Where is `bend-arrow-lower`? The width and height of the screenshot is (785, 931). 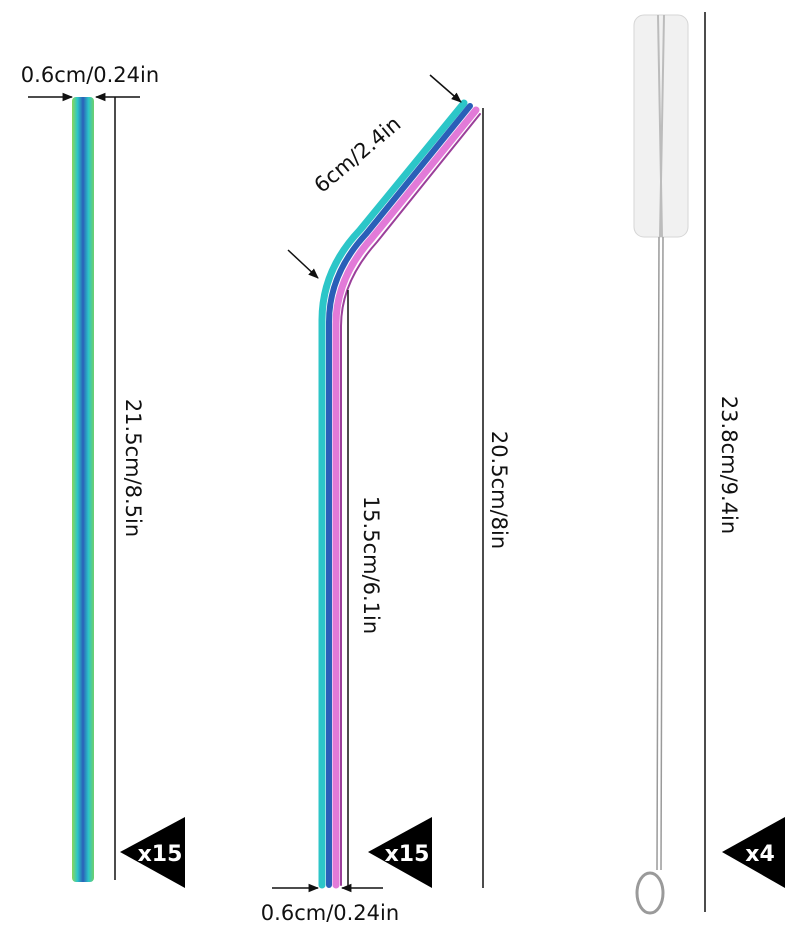
bend-arrow-lower is located at coordinates (303, 264).